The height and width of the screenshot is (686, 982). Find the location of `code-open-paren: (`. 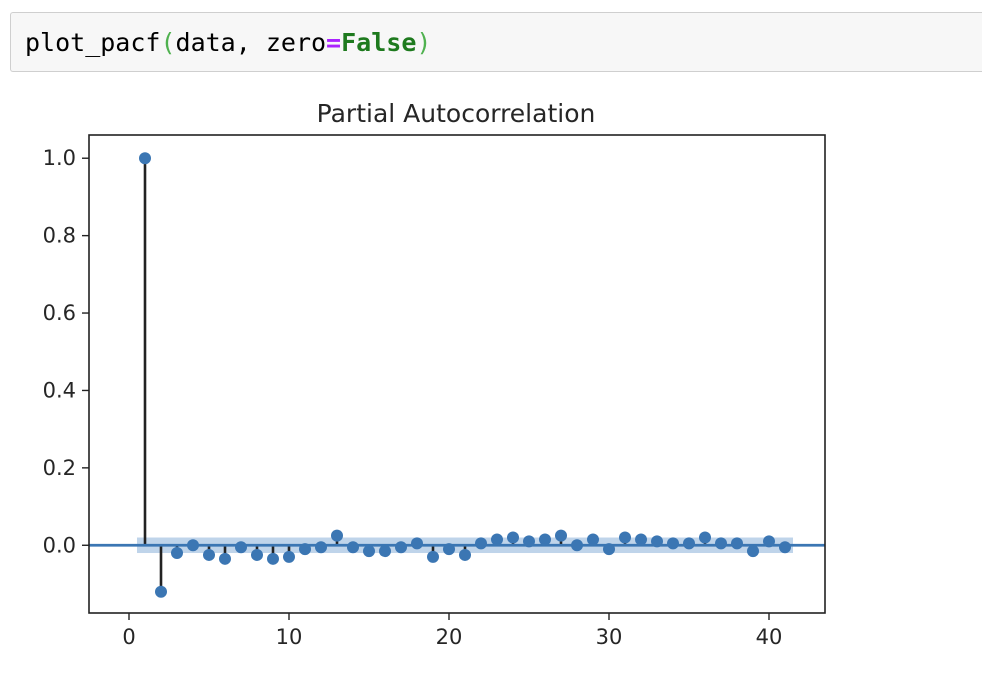

code-open-paren: ( is located at coordinates (168, 42).